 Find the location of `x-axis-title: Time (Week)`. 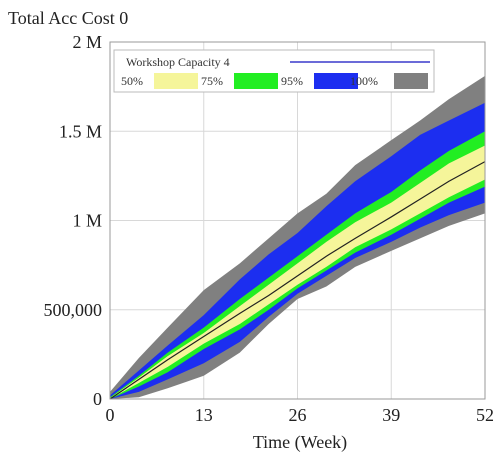

x-axis-title: Time (Week) is located at coordinates (300, 442).